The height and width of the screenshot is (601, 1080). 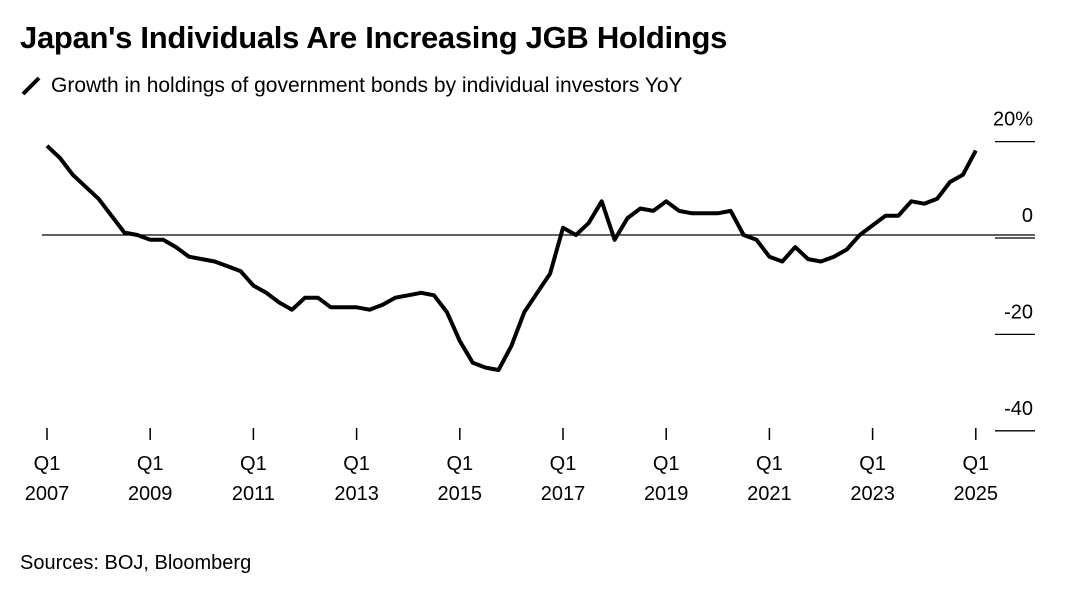 I want to click on y-tick-label: 20%, so click(x=1013, y=120).